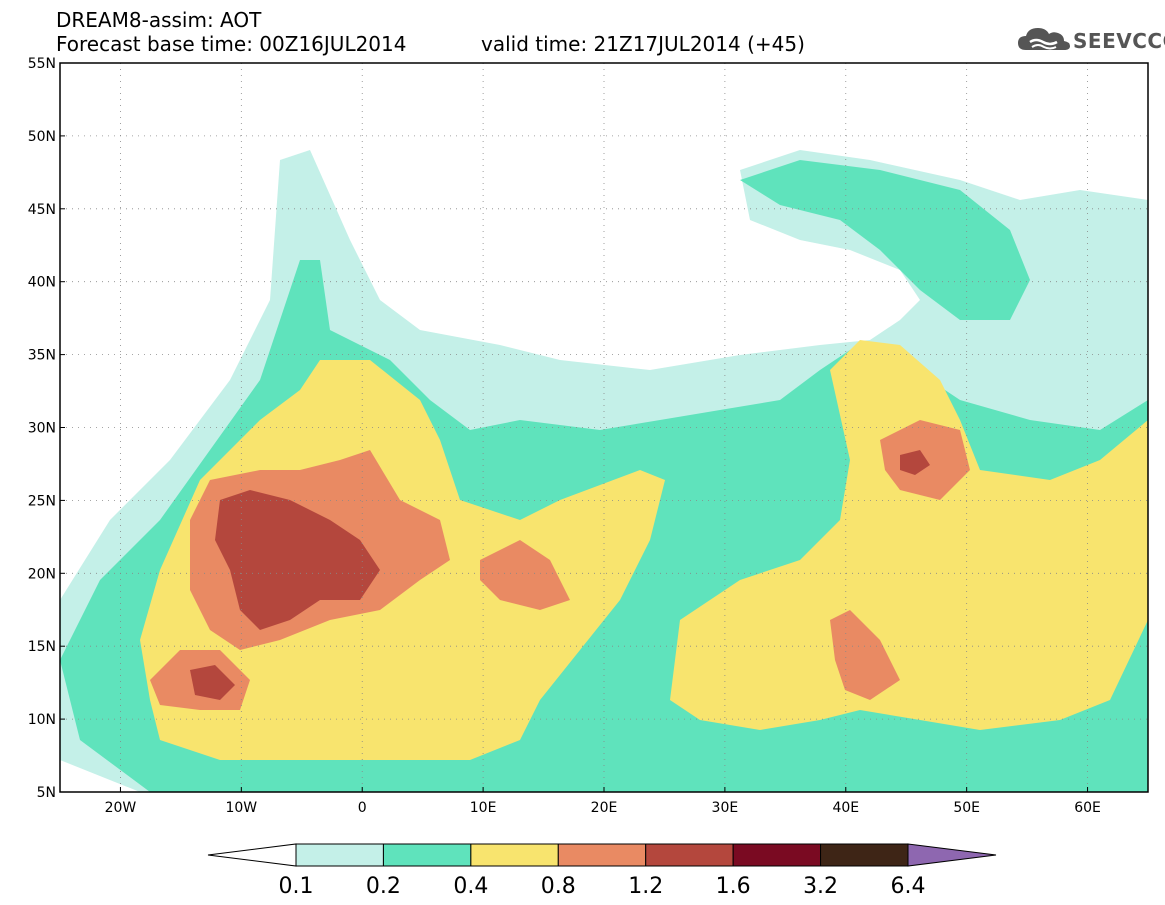 Image resolution: width=1165 pixels, height=905 pixels. Describe the element at coordinates (42, 210) in the screenshot. I see `lat-tick-label: 45N` at that location.